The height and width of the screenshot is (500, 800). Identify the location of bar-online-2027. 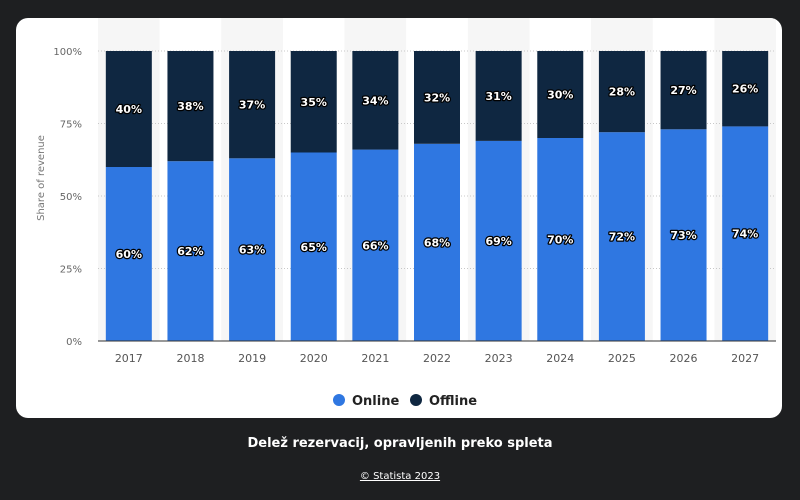
(745, 234).